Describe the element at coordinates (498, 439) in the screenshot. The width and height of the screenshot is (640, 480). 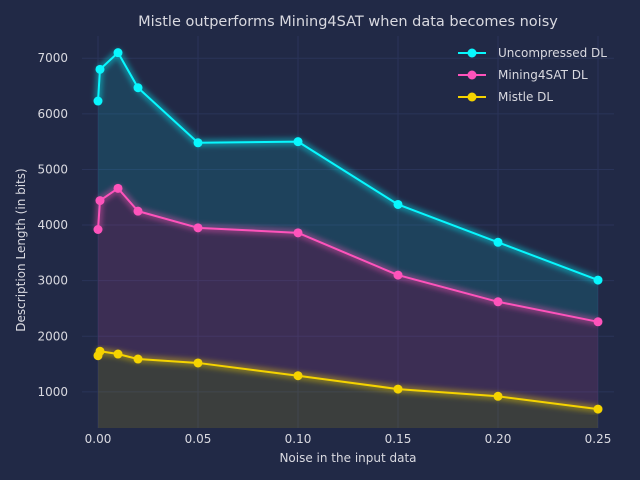
I see `x-tick-label: 0.20` at that location.